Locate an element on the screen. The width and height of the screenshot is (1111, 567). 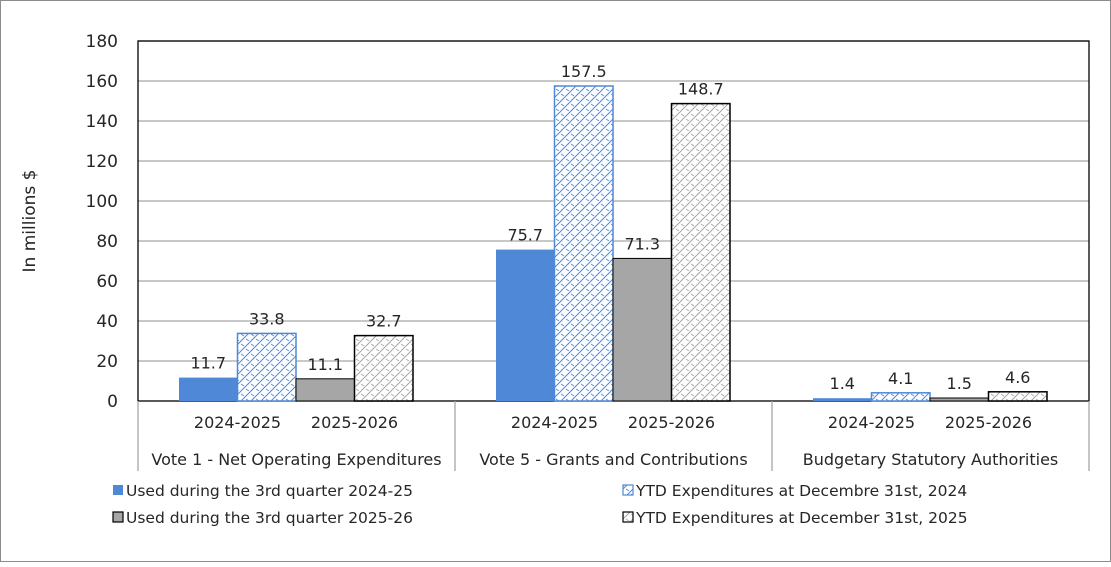
y-tick-label: 20 is located at coordinates (107, 362).